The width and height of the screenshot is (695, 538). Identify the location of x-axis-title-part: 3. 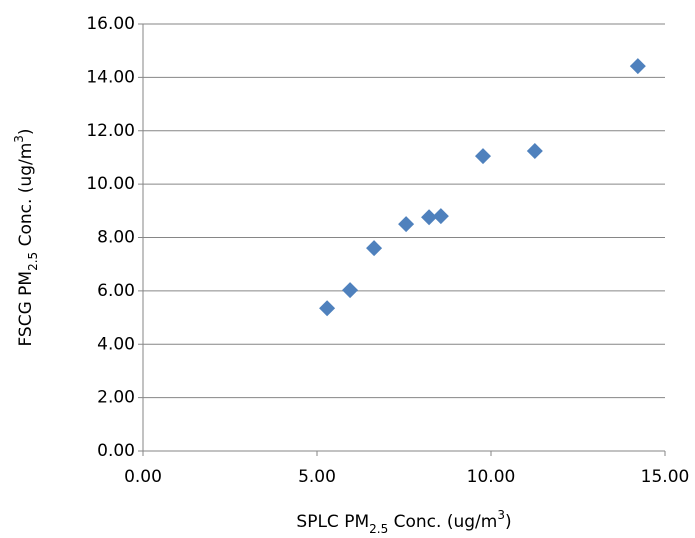
(501, 515).